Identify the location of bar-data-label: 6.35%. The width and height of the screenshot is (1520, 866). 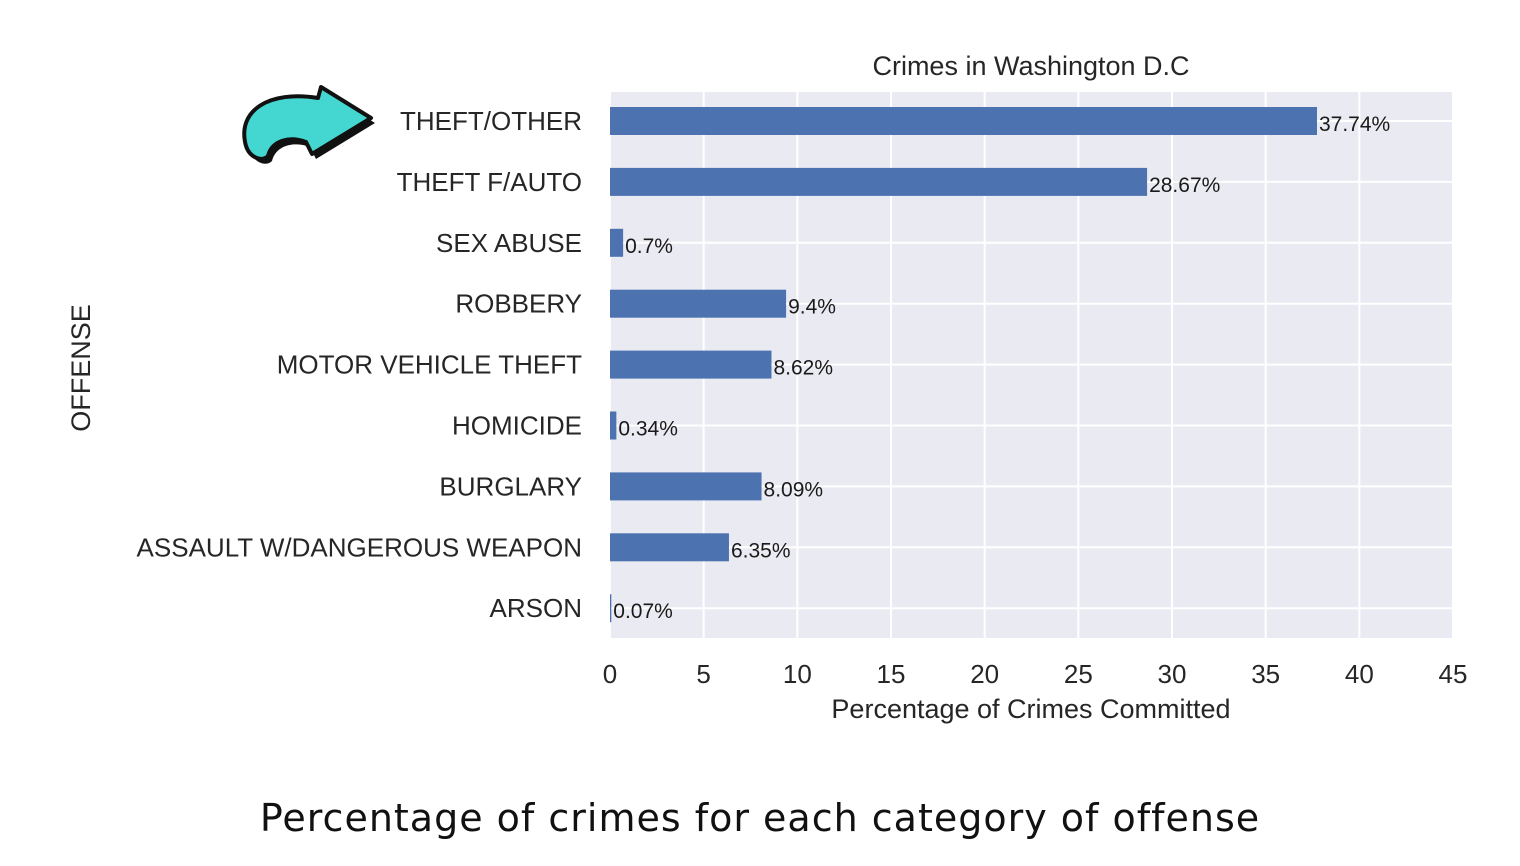
(761, 550).